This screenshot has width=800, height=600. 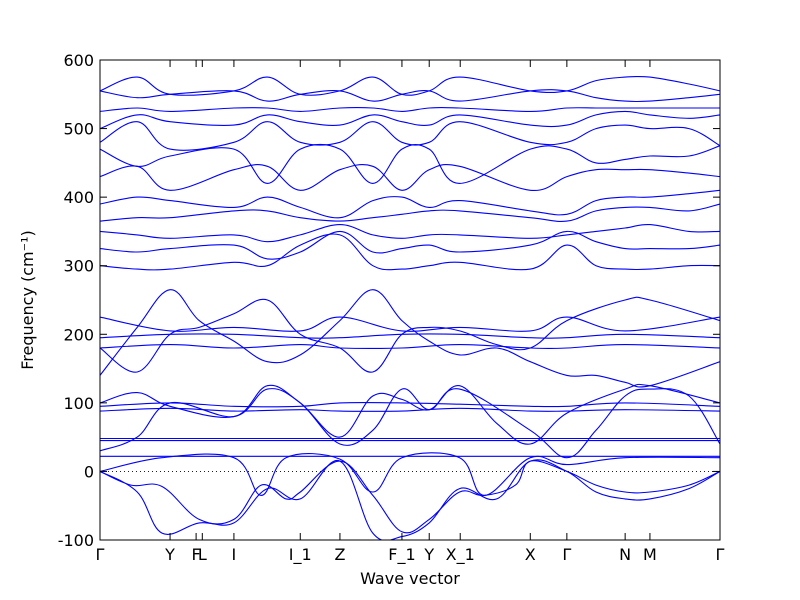 What do you see at coordinates (234, 554) in the screenshot?
I see `x-tick-label-4: I` at bounding box center [234, 554].